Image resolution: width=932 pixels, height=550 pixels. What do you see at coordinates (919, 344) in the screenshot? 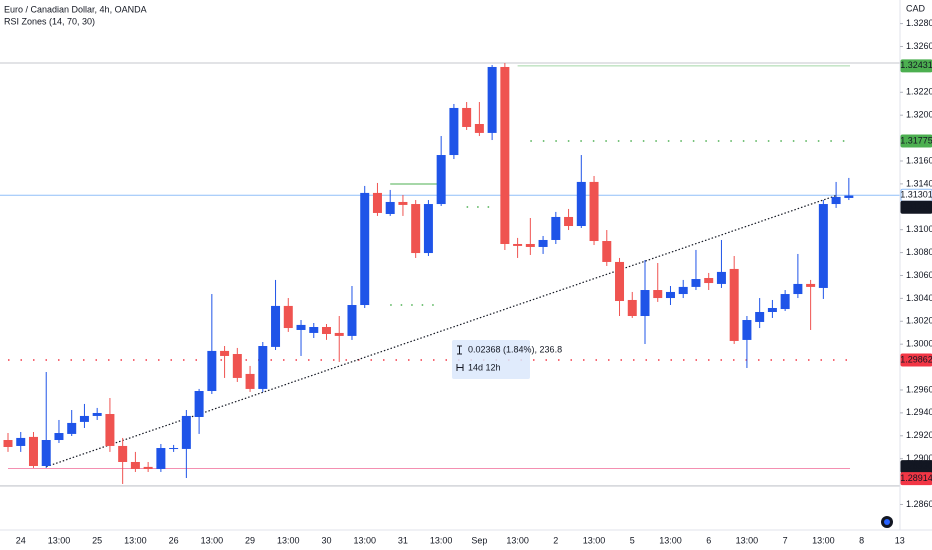
I see `y-tick-label: 1.30000` at bounding box center [919, 344].